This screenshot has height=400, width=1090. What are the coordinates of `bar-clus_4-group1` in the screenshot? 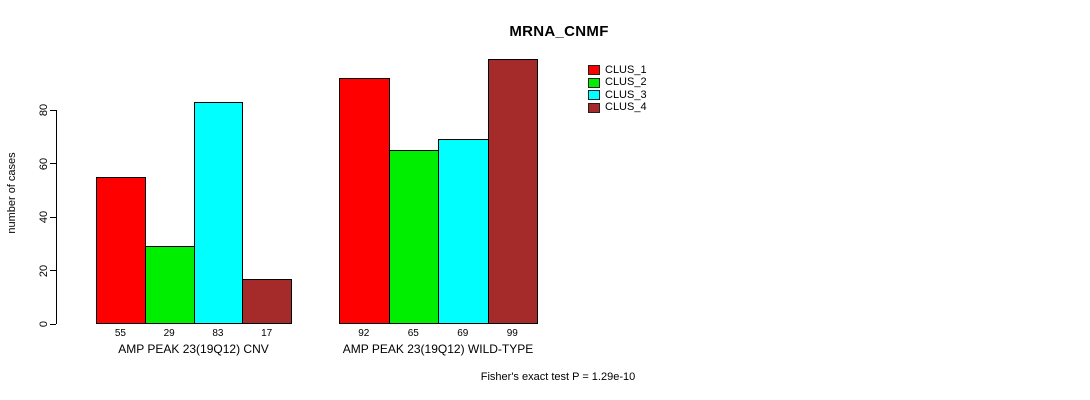 It's located at (267, 301).